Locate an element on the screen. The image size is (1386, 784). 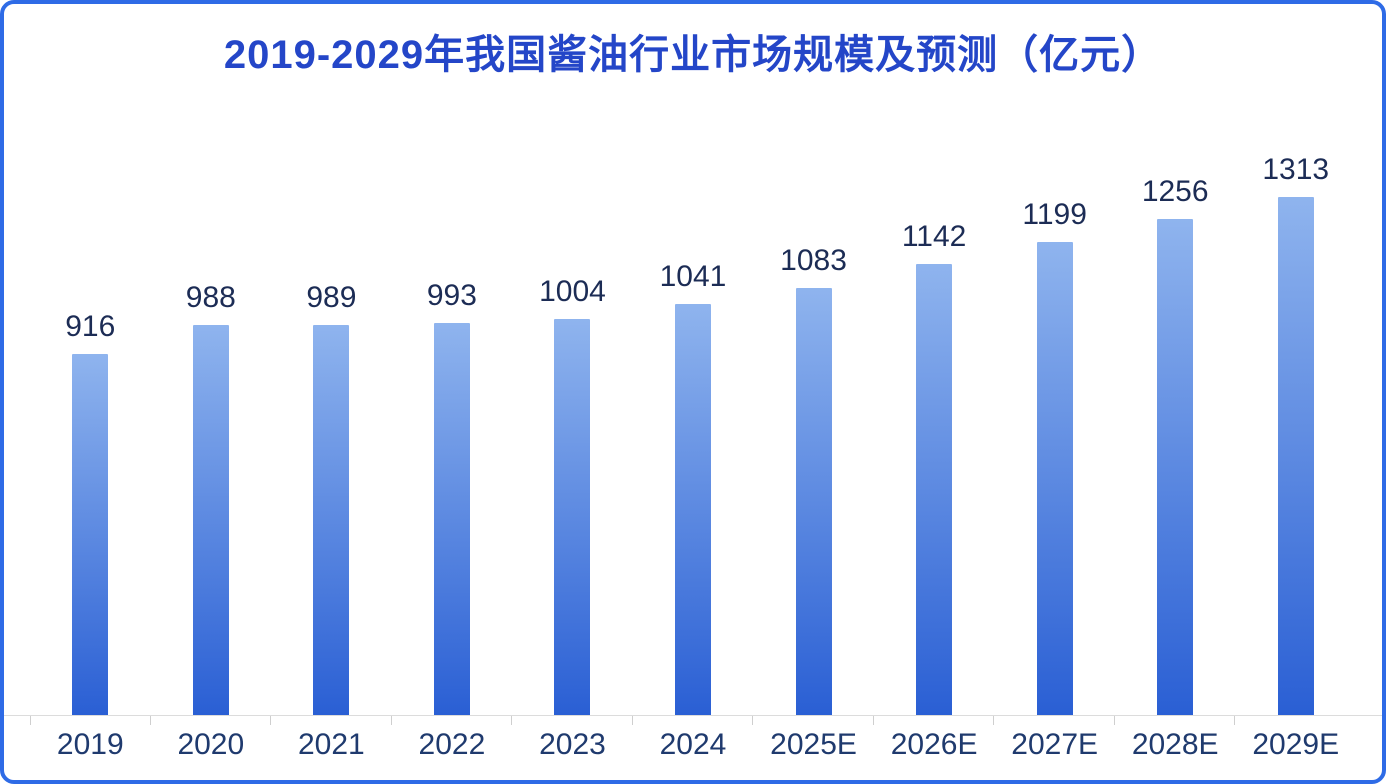
x-tick-label: 2029E is located at coordinates (1296, 744).